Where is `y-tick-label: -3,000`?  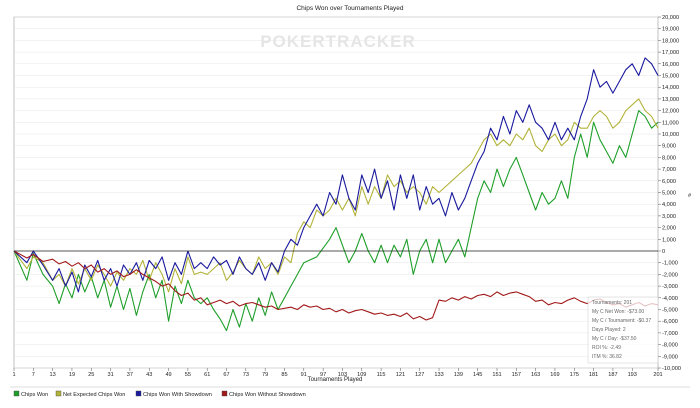 y-tick-label: -3,000 is located at coordinates (670, 287).